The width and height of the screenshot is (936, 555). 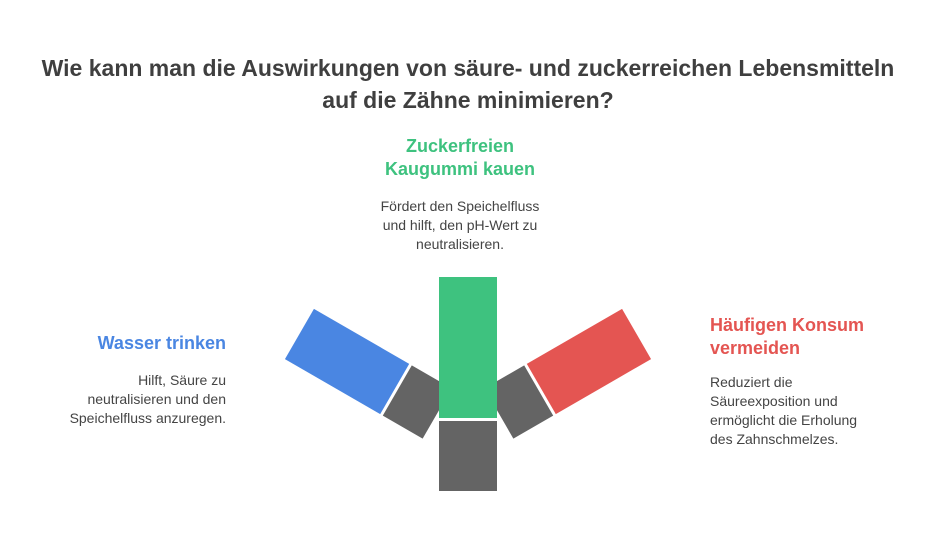 What do you see at coordinates (468, 100) in the screenshot?
I see `title-line-2: auf die Zähne minimieren?` at bounding box center [468, 100].